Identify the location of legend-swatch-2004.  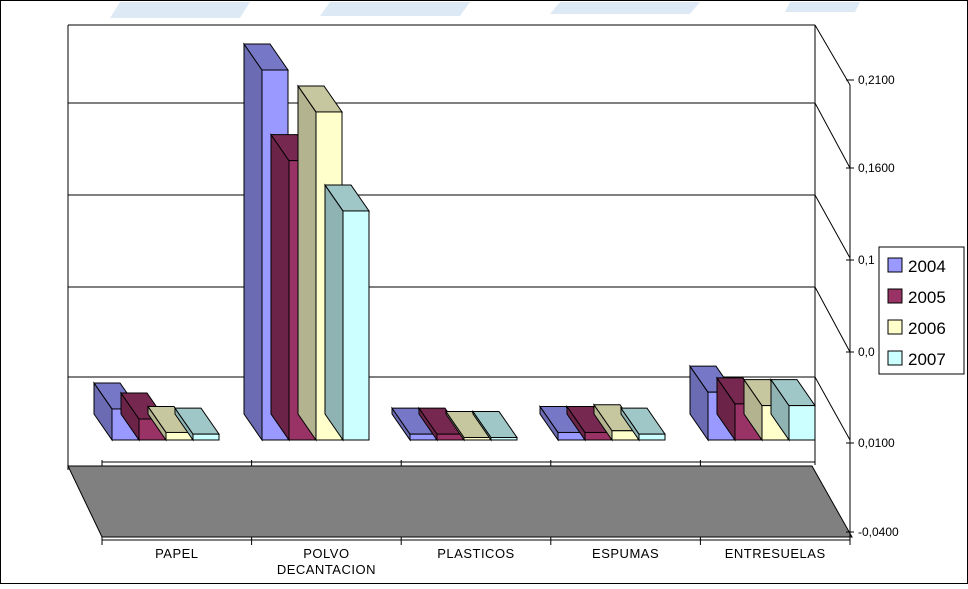
(895, 265).